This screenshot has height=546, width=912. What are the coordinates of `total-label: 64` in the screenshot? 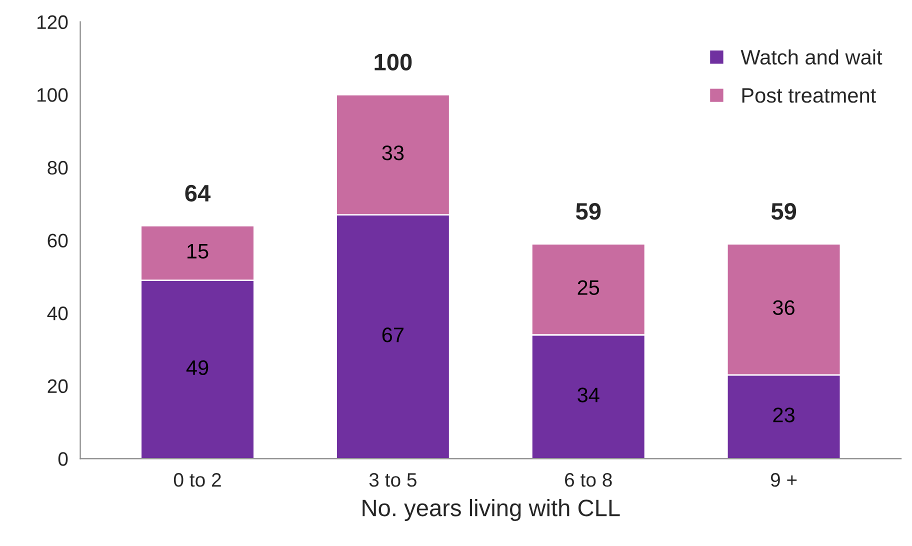 It's located at (198, 193).